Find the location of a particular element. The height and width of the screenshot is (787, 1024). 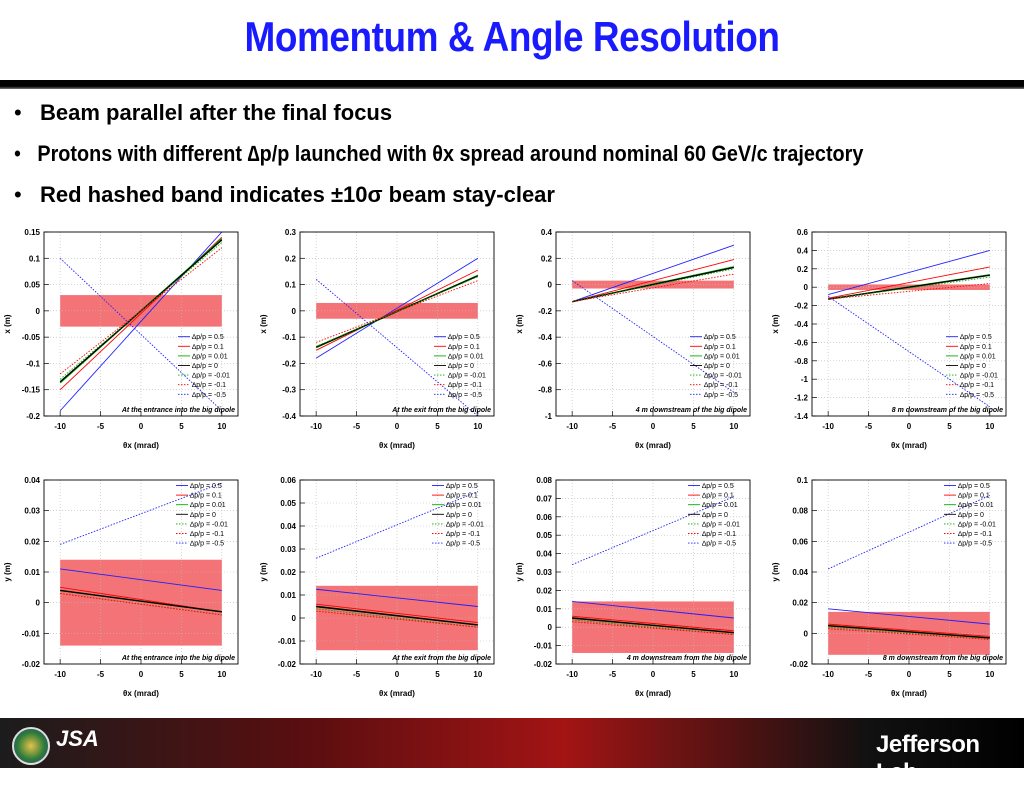

y-axis-label: x (m) is located at coordinates (519, 323).